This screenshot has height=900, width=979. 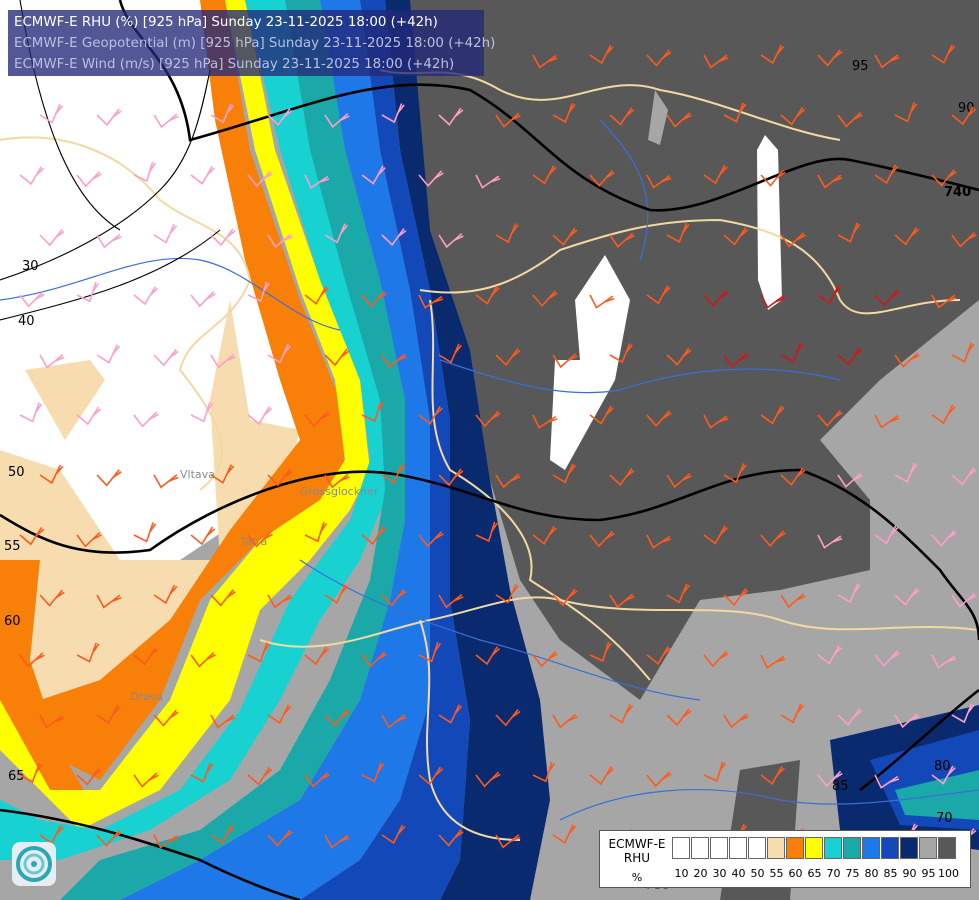 I want to click on rhu-beige-band, so click(x=150, y=510).